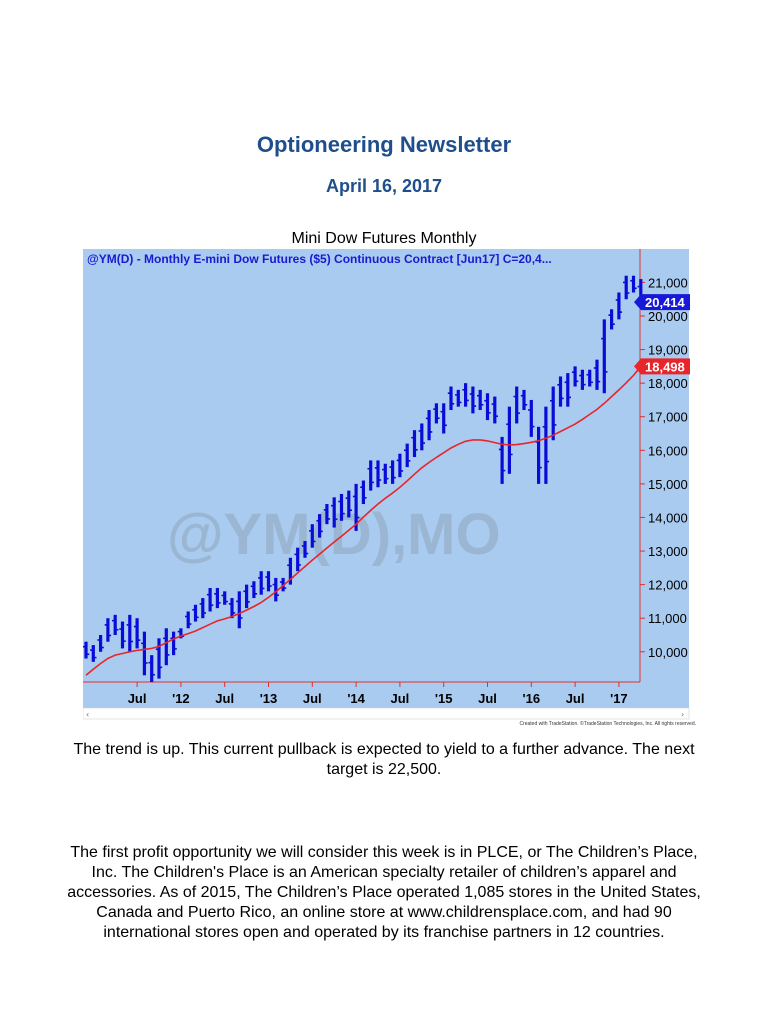  I want to click on last-price-tag-shape, so click(662, 302).